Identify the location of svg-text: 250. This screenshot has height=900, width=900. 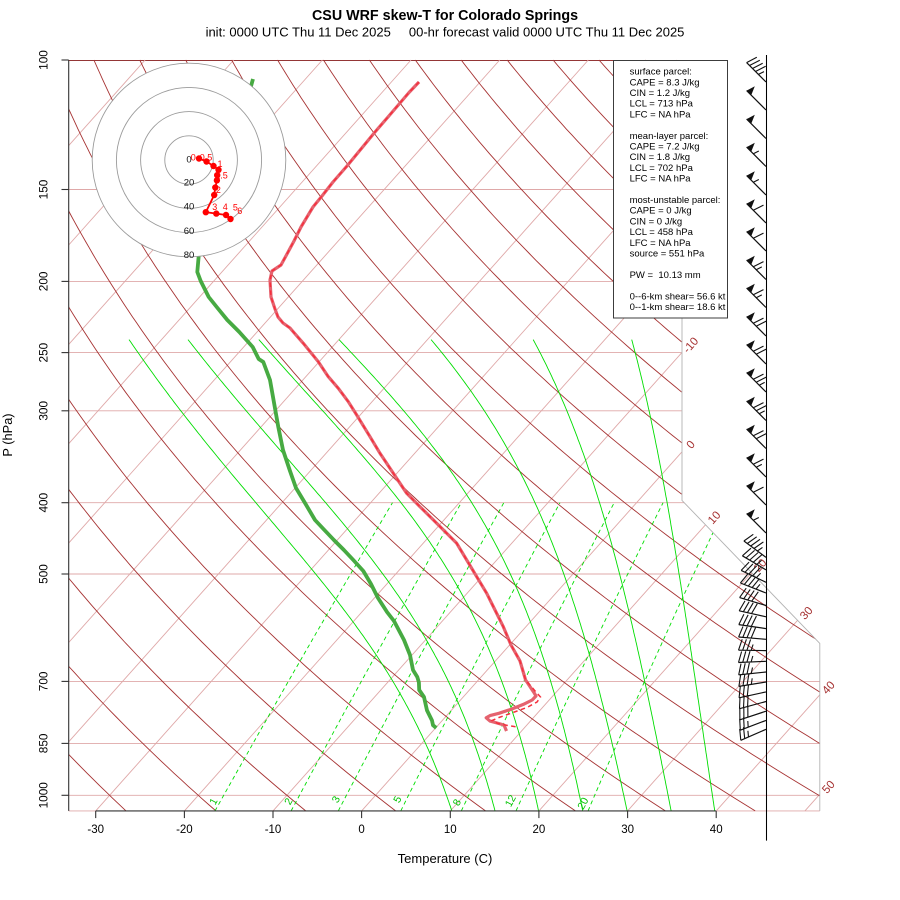
(44, 352).